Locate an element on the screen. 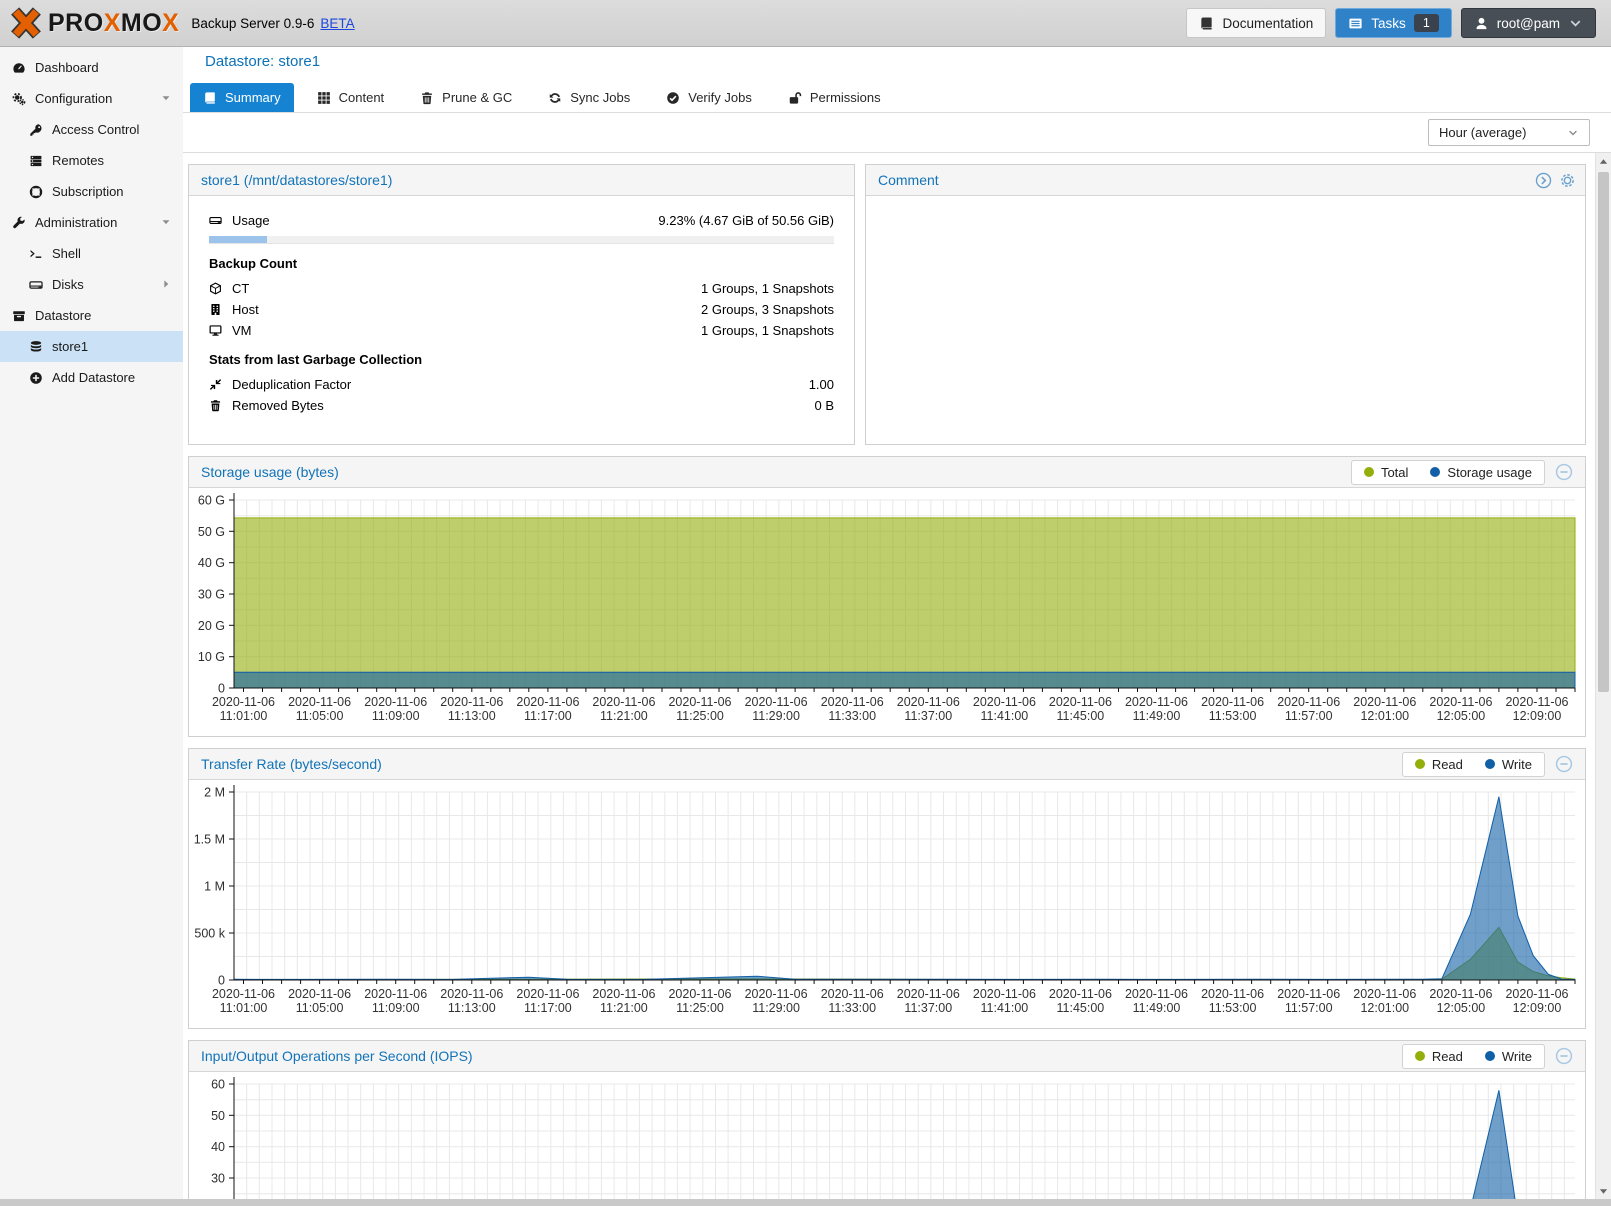  svg-text: 11:01:00 is located at coordinates (244, 1008).